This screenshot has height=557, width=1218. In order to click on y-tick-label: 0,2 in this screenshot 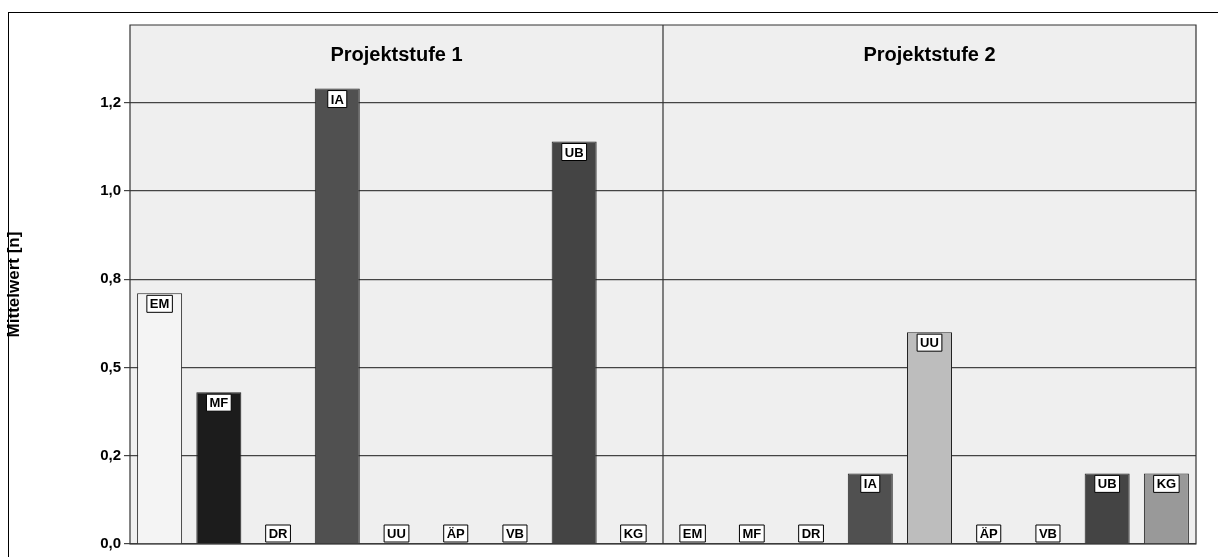, I will do `click(110, 454)`.